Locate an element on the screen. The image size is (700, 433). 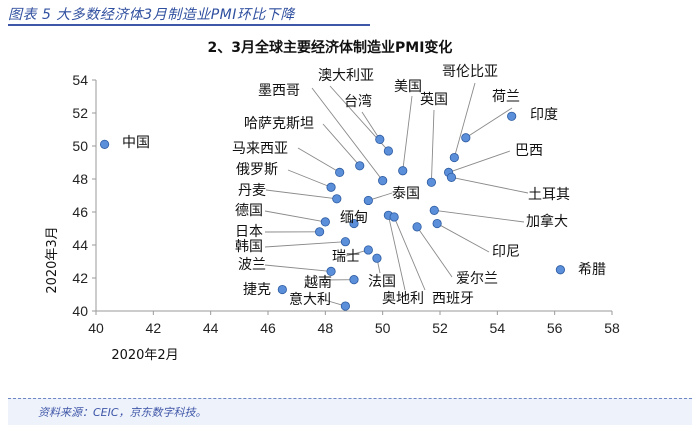
x-tick-label: 42 is located at coordinates (154, 328).